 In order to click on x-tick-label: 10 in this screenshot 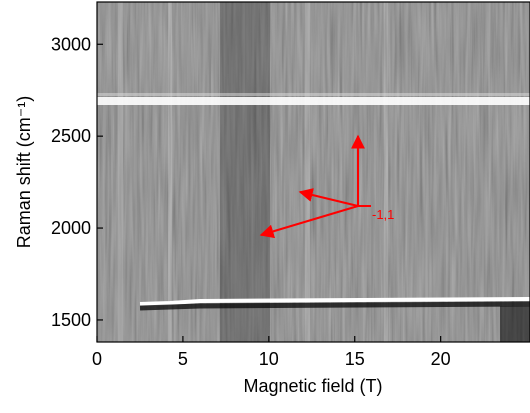, I will do `click(269, 359)`.